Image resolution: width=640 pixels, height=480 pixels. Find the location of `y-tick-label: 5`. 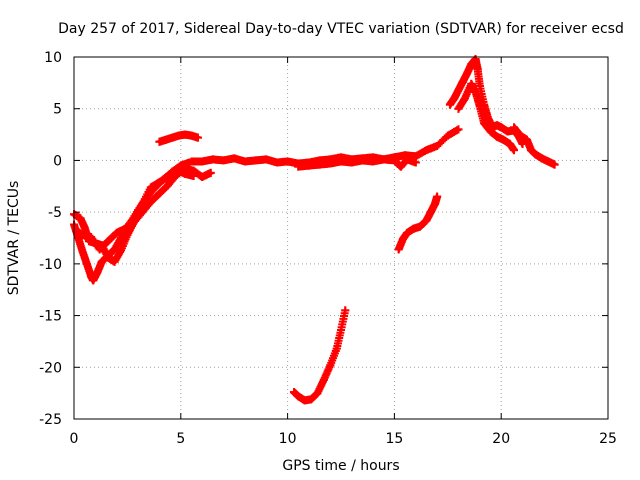

y-tick-label: 5 is located at coordinates (57, 110).